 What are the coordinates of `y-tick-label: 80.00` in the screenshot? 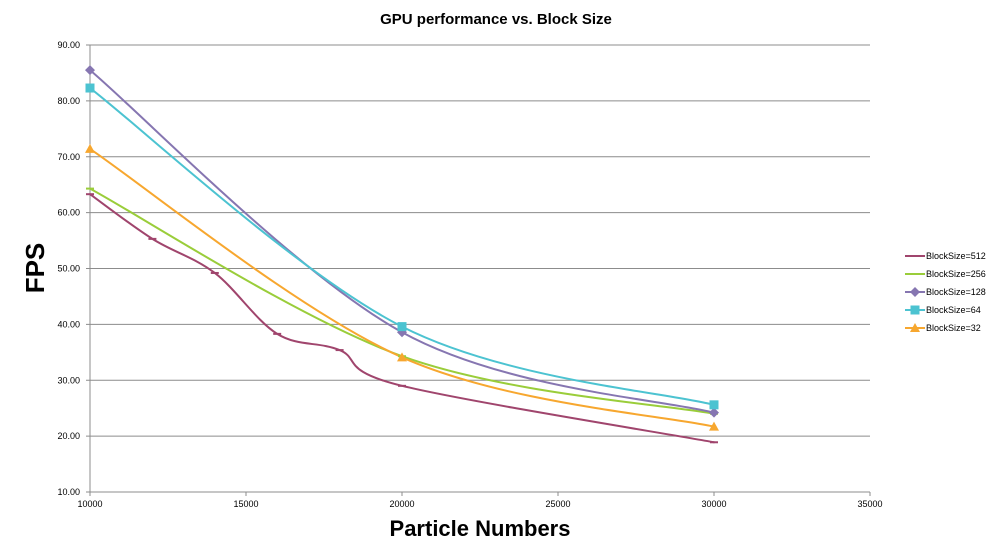 It's located at (68, 101).